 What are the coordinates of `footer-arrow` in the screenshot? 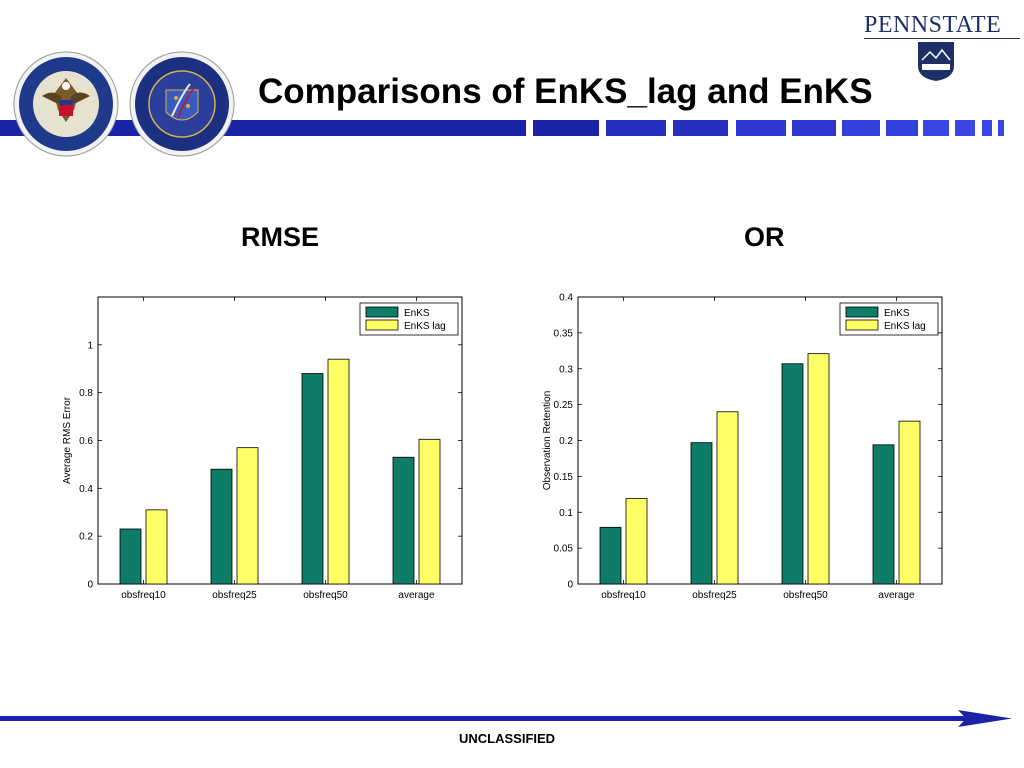 It's located at (512, 719).